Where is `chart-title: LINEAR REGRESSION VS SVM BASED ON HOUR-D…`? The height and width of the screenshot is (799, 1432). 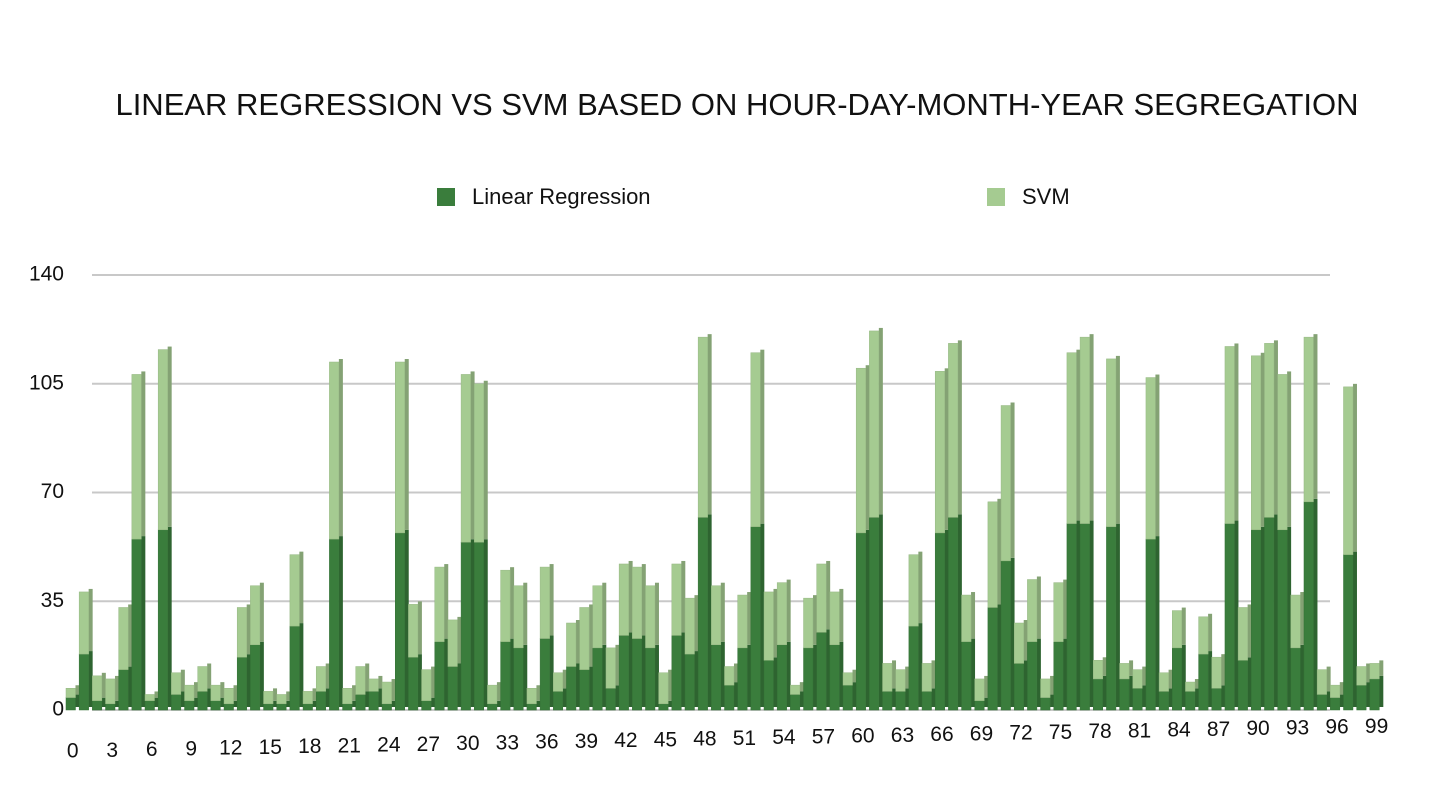
chart-title: LINEAR REGRESSION VS SVM BASED ON HOUR-D… is located at coordinates (736, 104).